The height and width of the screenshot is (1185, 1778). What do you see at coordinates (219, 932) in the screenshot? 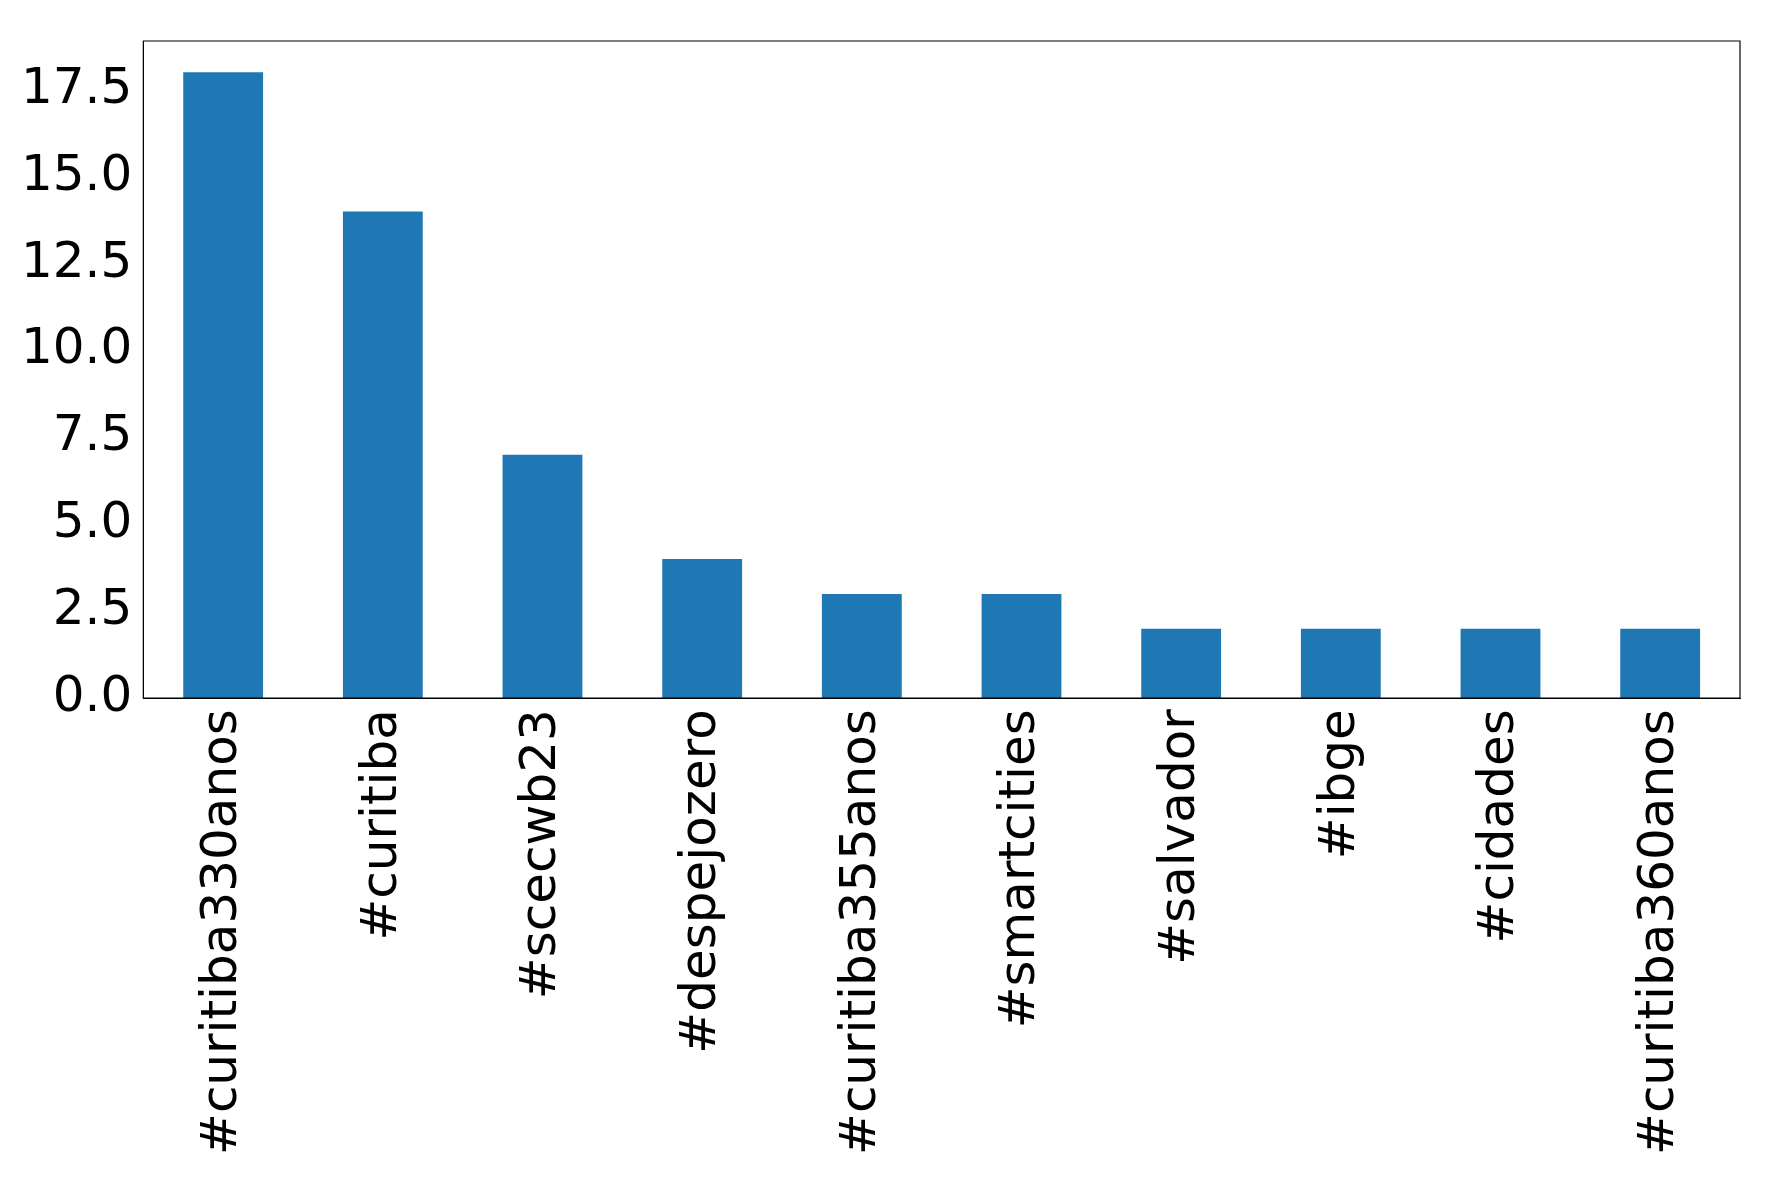
I see `x-tick-label: #curitiba330anos` at bounding box center [219, 932].